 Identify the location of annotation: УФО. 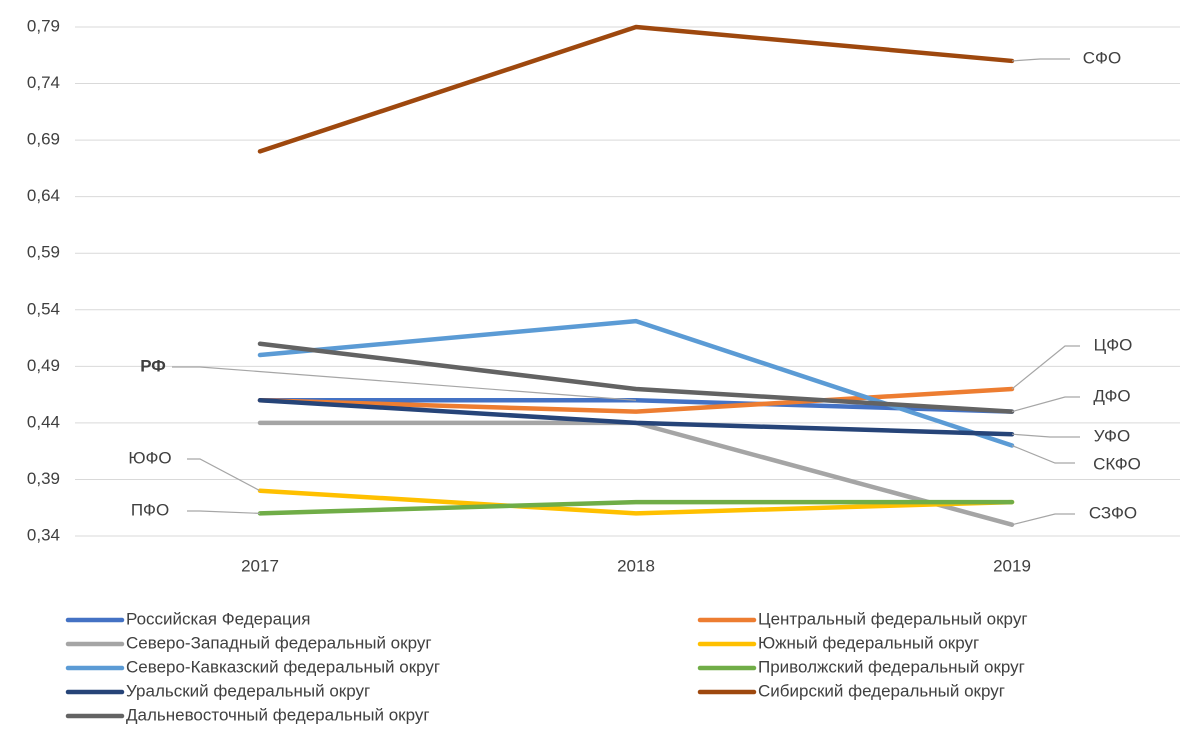
(1112, 435).